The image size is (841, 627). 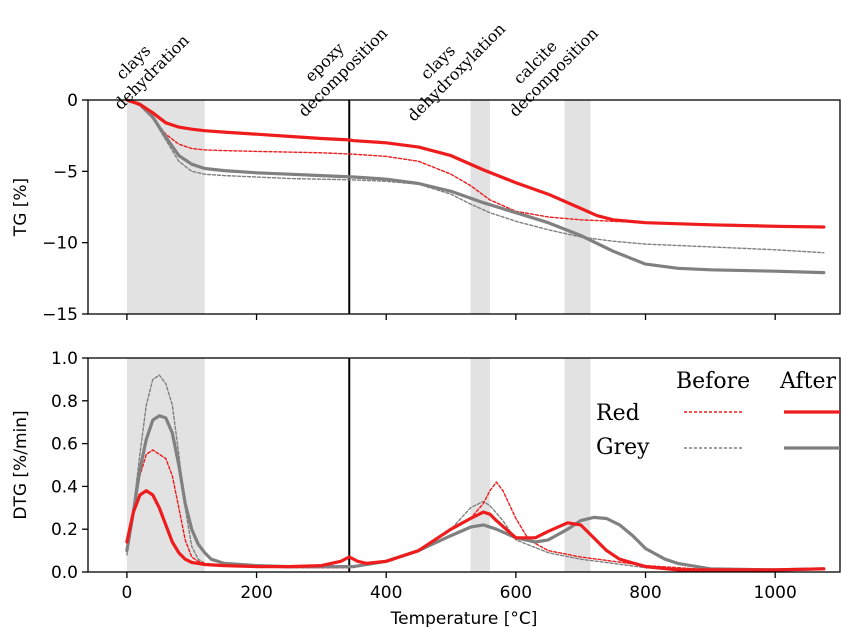 I want to click on legend-header-after: After, so click(x=808, y=381).